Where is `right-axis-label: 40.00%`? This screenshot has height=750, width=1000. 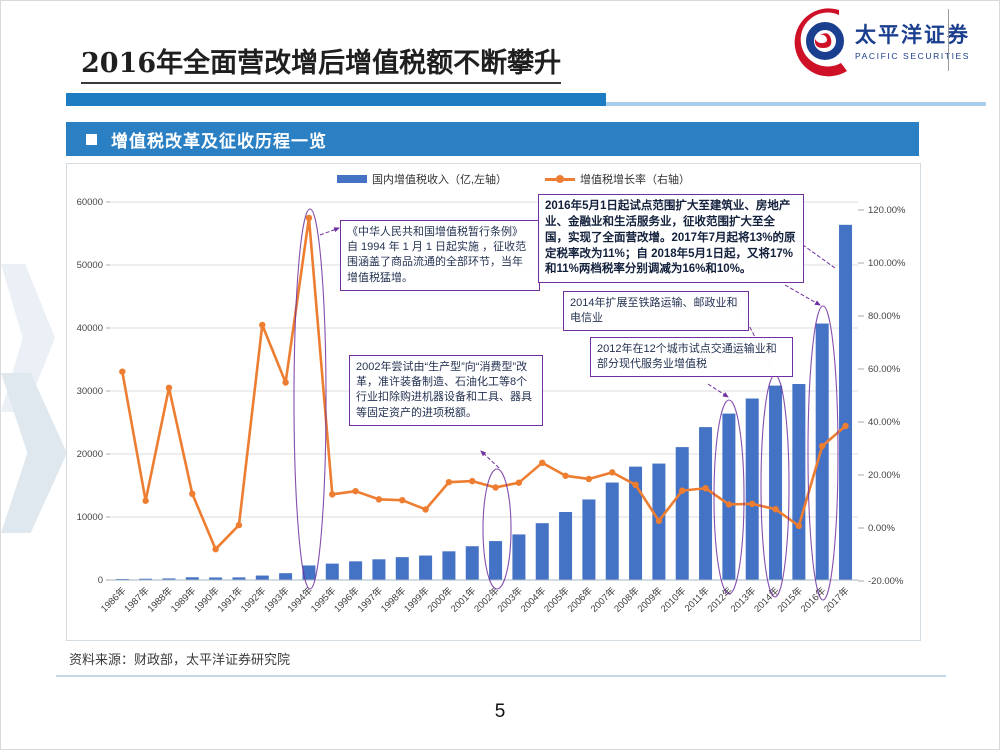
right-axis-label: 40.00% is located at coordinates (884, 422).